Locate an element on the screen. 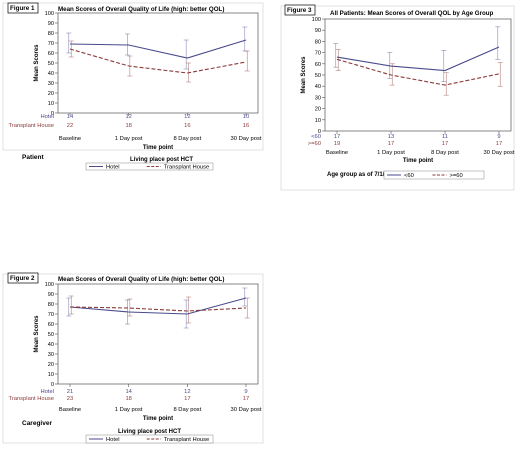  chart2-y-tick-label: 10 is located at coordinates (318, 121).